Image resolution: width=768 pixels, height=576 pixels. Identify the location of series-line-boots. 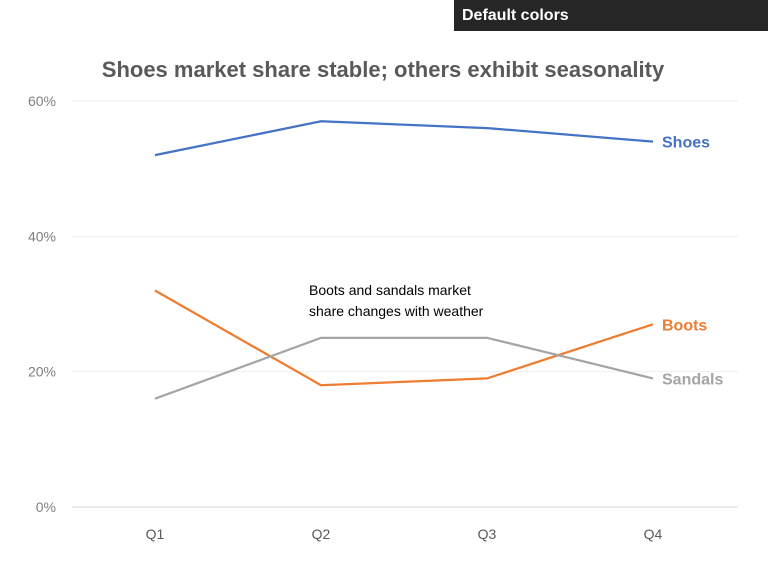
(404, 338).